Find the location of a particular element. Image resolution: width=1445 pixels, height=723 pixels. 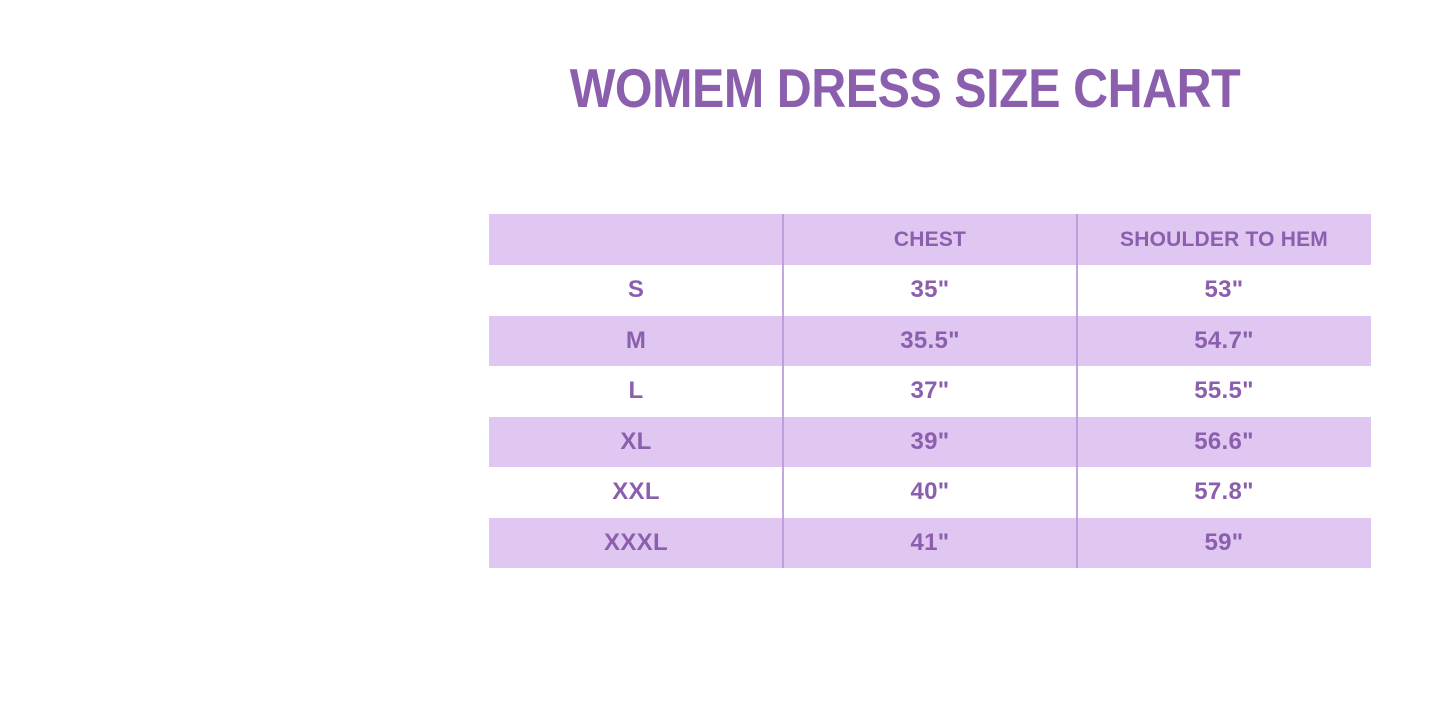

header-hem-cell: SHOULDER TO HEM is located at coordinates (1224, 239).